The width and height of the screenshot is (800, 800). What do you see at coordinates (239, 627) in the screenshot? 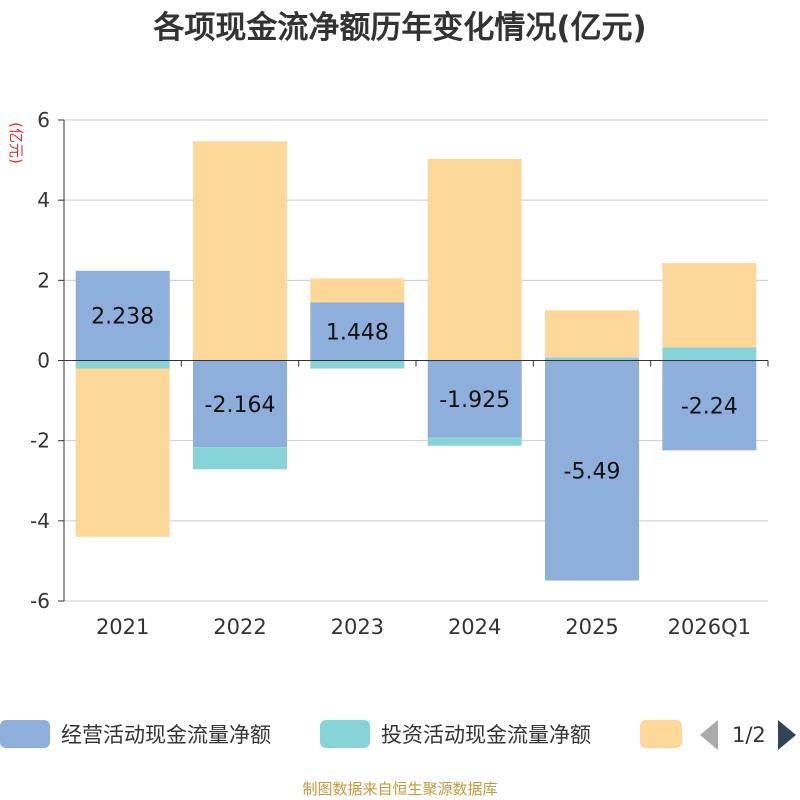
I see `x-tick-label: 2022` at bounding box center [239, 627].